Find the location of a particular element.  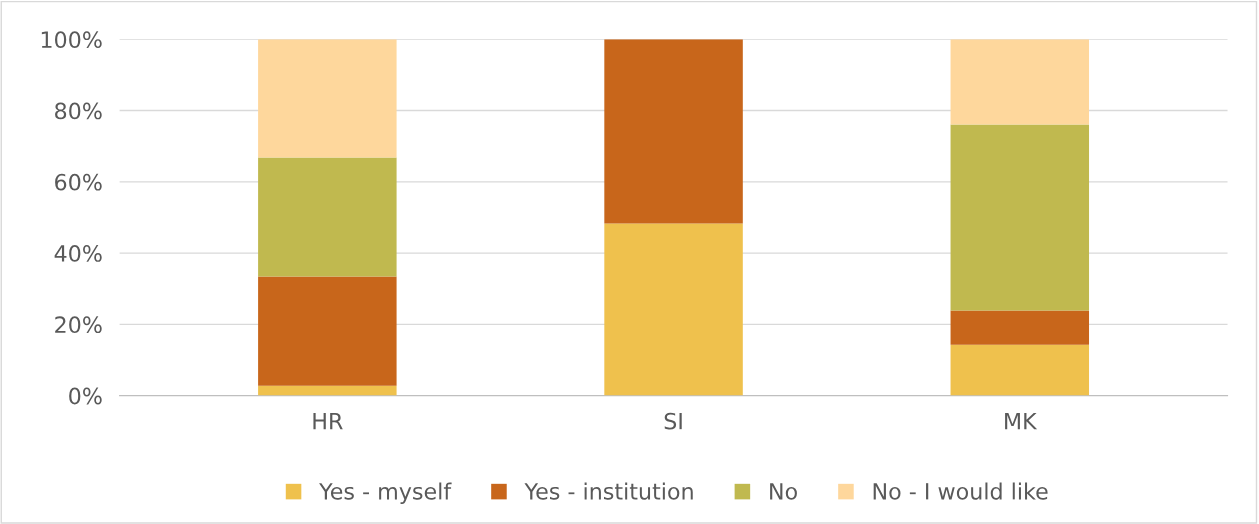

y-tick-label: 20% is located at coordinates (78, 325).